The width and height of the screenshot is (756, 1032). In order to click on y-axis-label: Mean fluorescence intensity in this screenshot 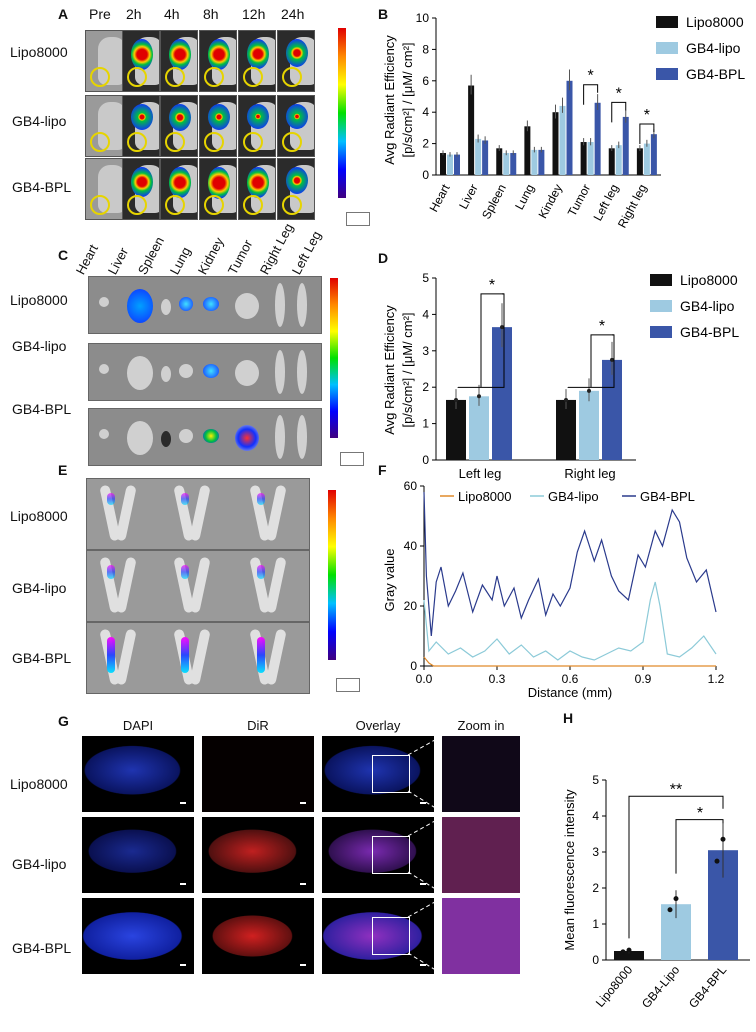, I will do `click(569, 870)`.